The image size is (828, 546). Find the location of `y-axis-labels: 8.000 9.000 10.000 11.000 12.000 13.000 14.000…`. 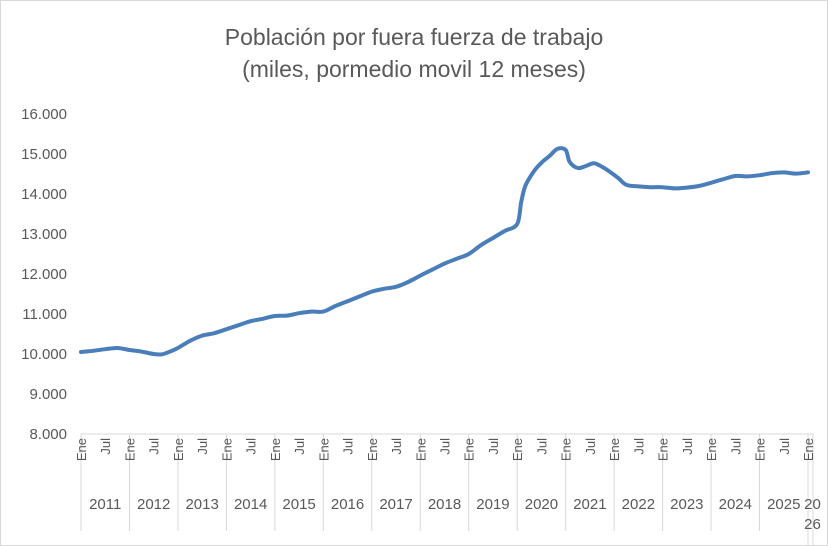

y-axis-labels: 8.000 9.000 10.000 11.000 12.000 13.000 14.000… is located at coordinates (44, 274).